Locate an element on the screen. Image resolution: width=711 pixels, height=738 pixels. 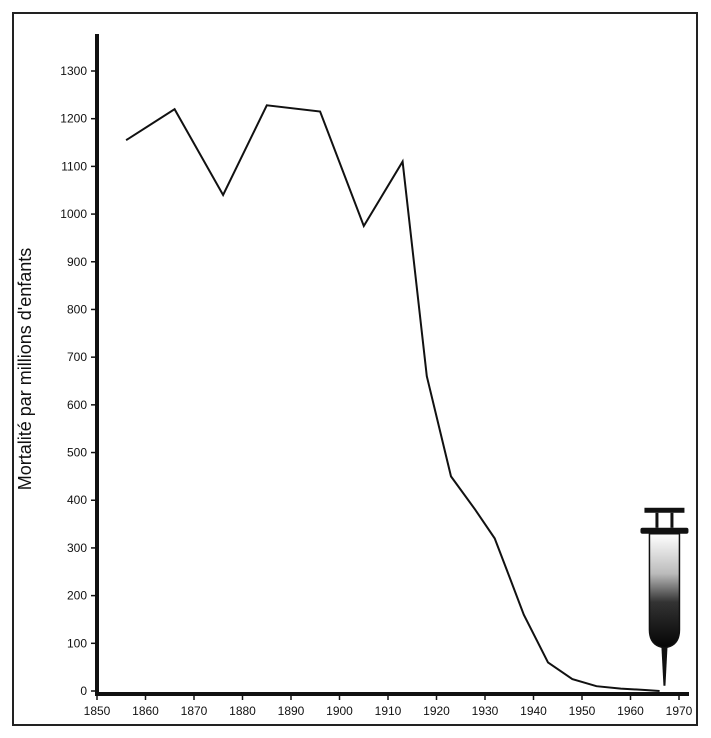
x-tick-label: 1970 is located at coordinates (679, 711).